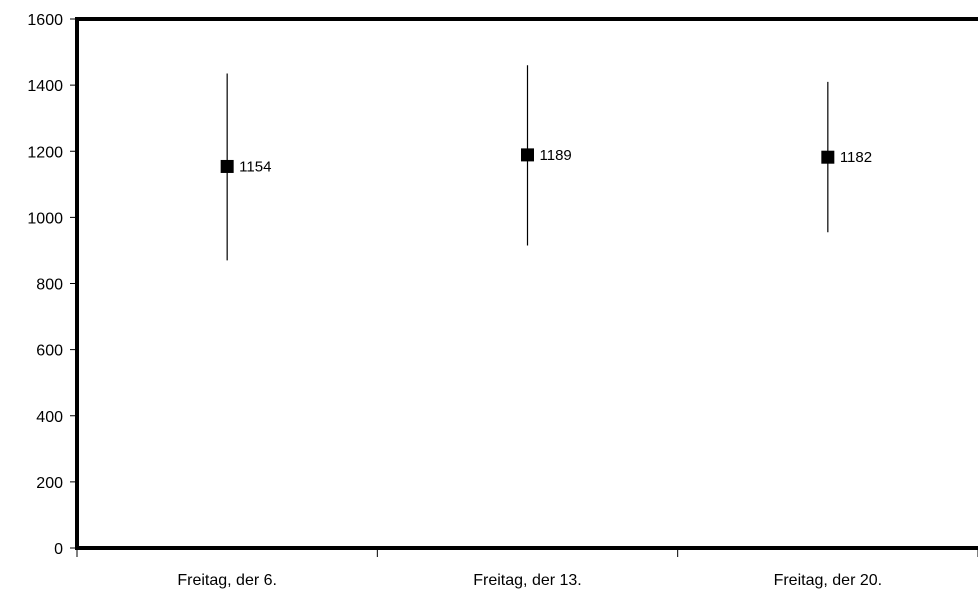  I want to click on data-label: 1189, so click(556, 155).